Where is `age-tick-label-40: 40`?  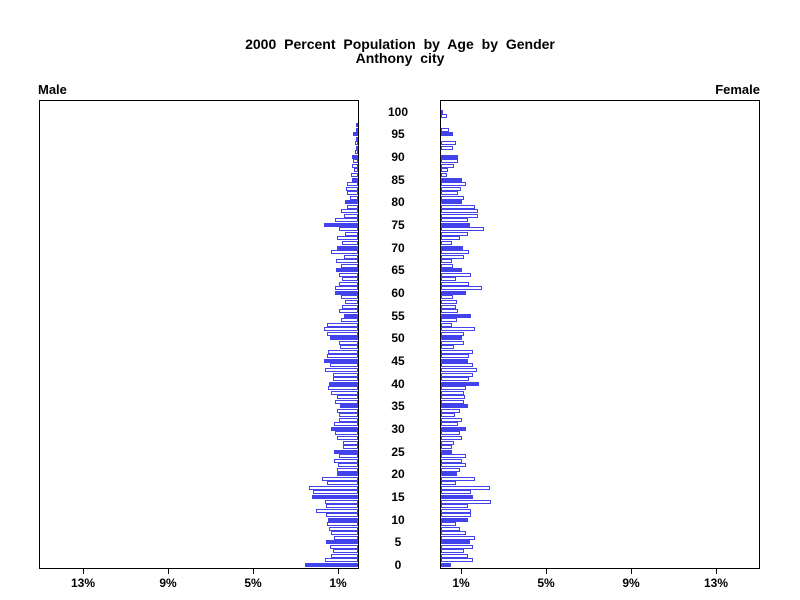 age-tick-label-40: 40 is located at coordinates (398, 383).